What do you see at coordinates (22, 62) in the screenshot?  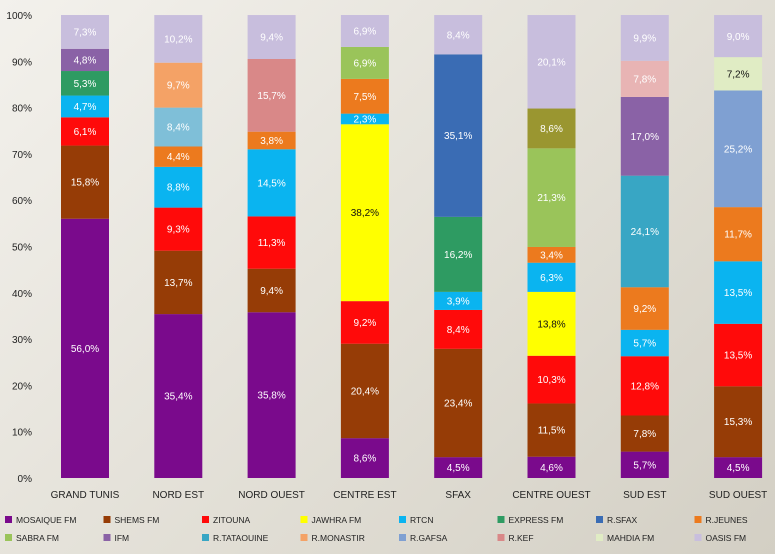 I see `y-tick-label: 90%` at bounding box center [22, 62].